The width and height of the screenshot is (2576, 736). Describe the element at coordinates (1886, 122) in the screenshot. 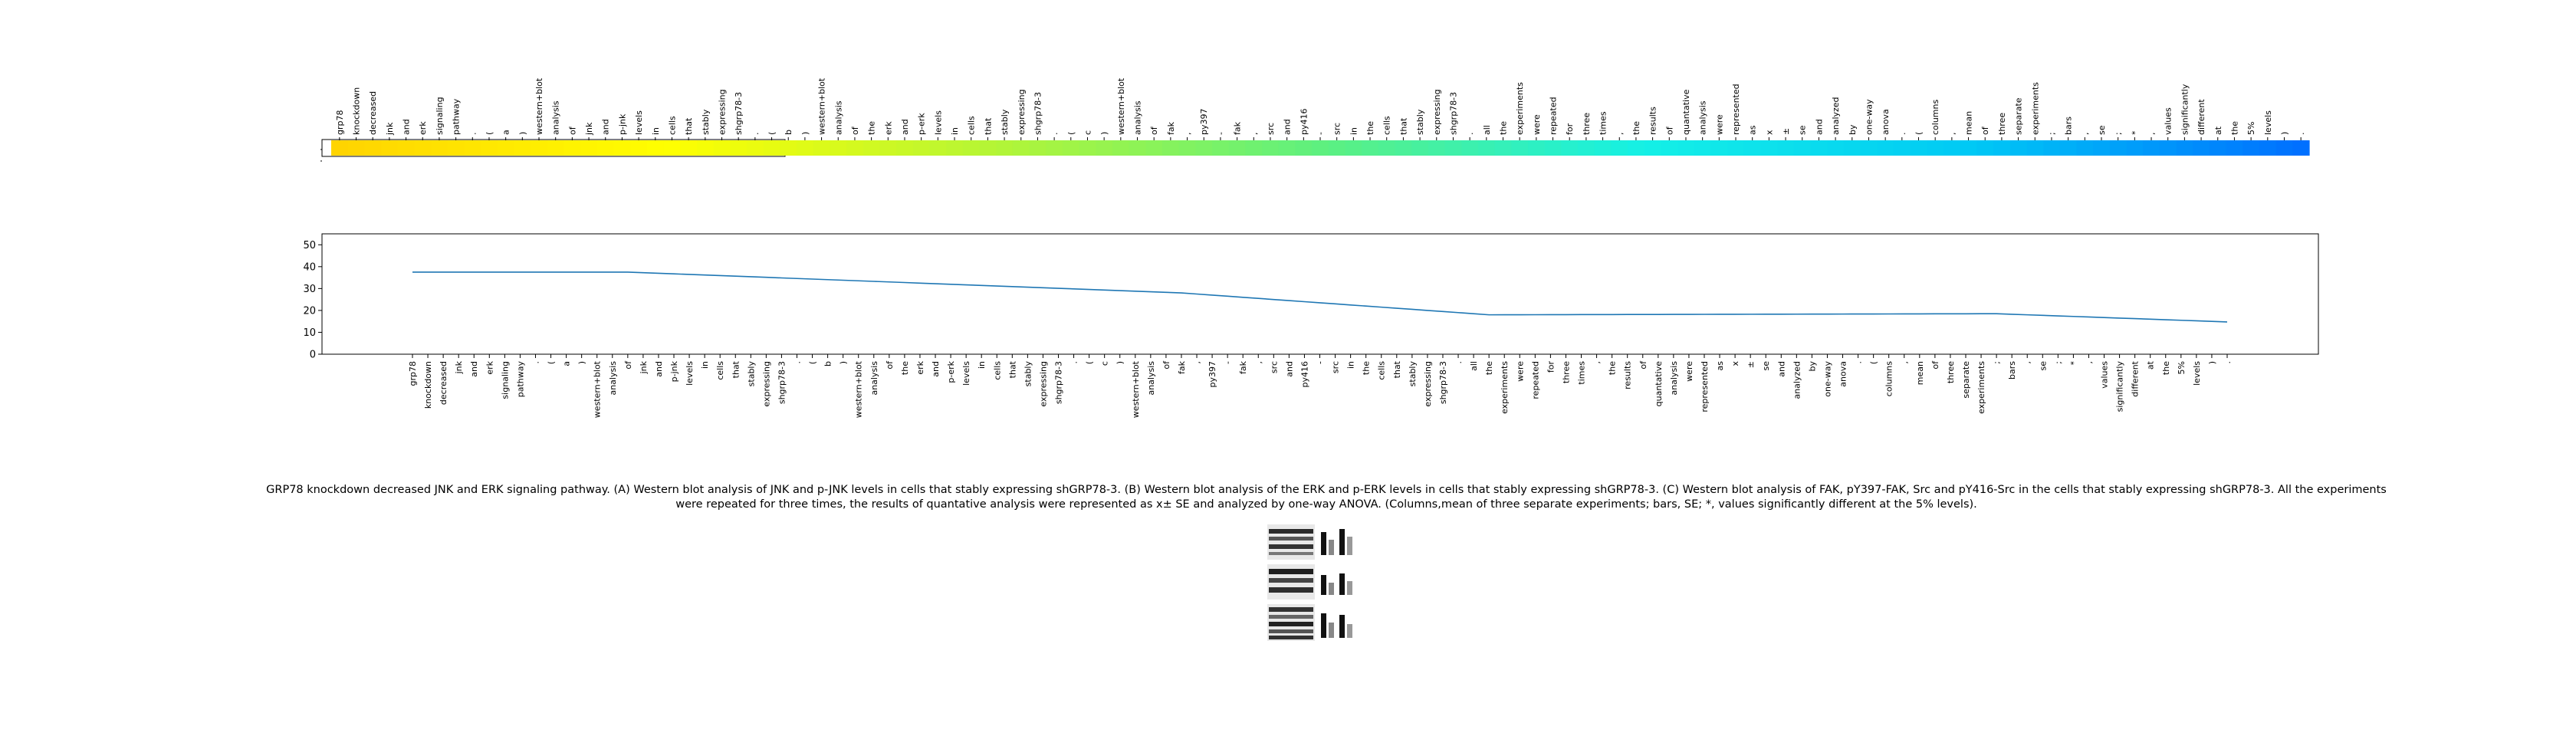

I see `colorbar-token-label: anova` at that location.